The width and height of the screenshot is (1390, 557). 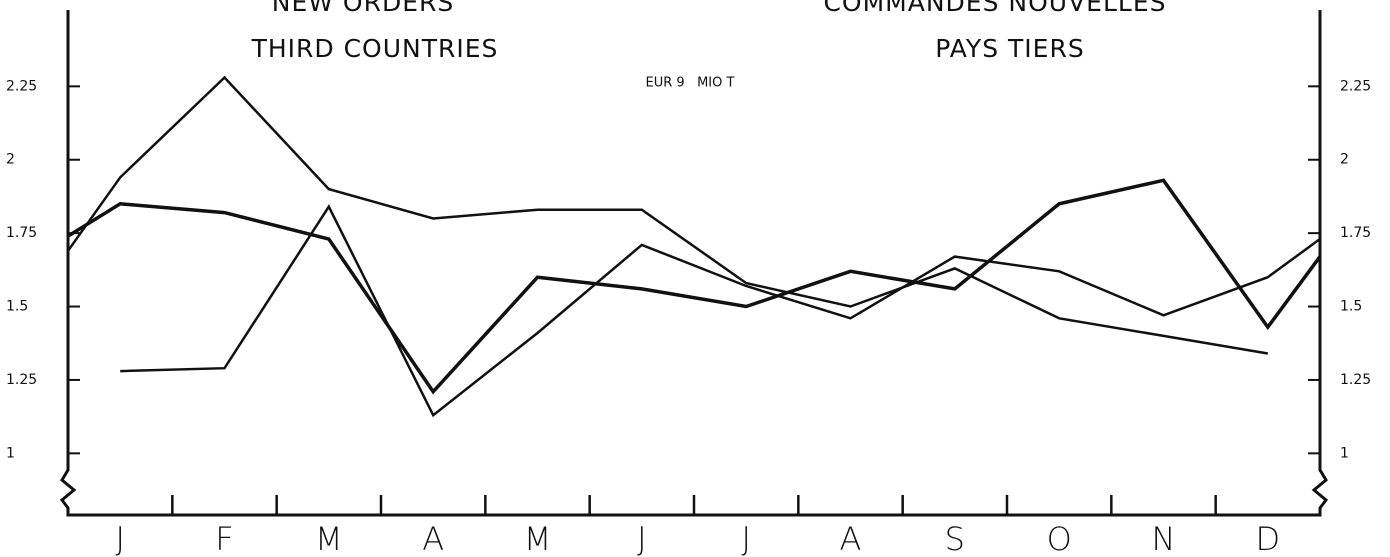 What do you see at coordinates (1355, 233) in the screenshot?
I see `y2-tick-label: 1.75` at bounding box center [1355, 233].